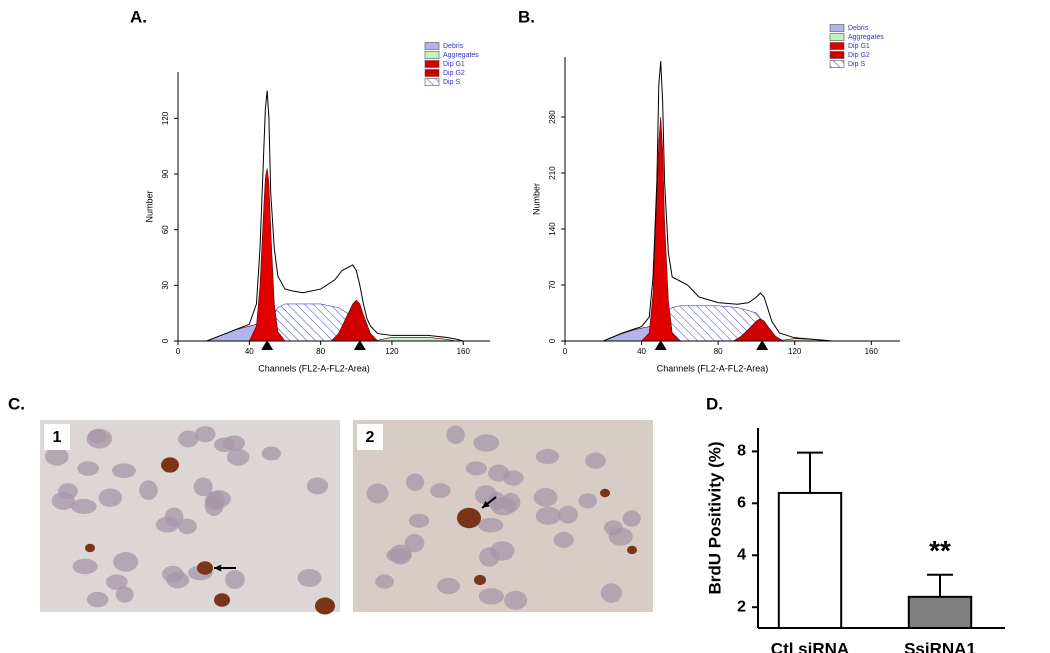 This screenshot has width=1050, height=653. I want to click on micrograph: 2, so click(503, 516).